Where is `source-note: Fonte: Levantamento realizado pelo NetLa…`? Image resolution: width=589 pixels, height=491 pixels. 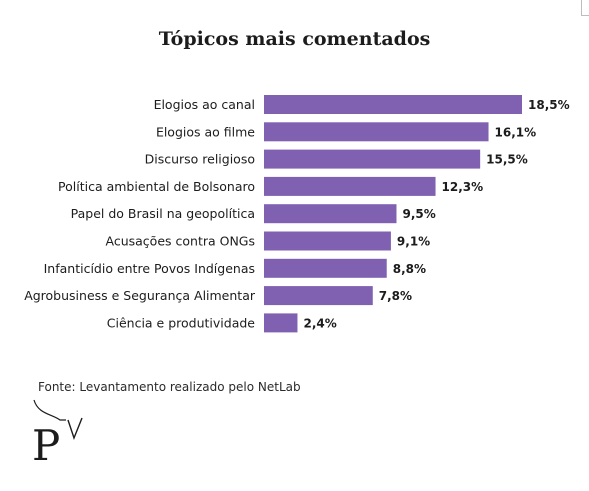
source-note: Fonte: Levantamento realizado pelo NetLa… is located at coordinates (169, 387).